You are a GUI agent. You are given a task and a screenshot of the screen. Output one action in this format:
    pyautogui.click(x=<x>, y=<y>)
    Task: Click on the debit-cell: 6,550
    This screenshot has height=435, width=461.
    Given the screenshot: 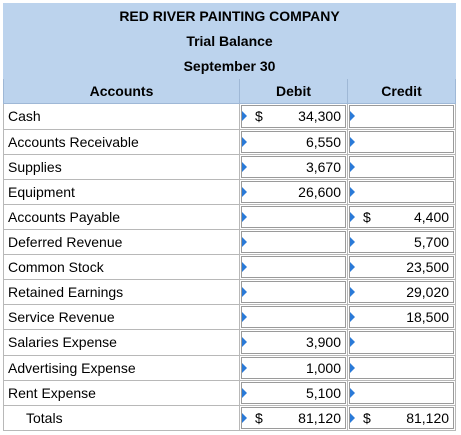 What is the action you would take?
    pyautogui.click(x=293, y=141)
    